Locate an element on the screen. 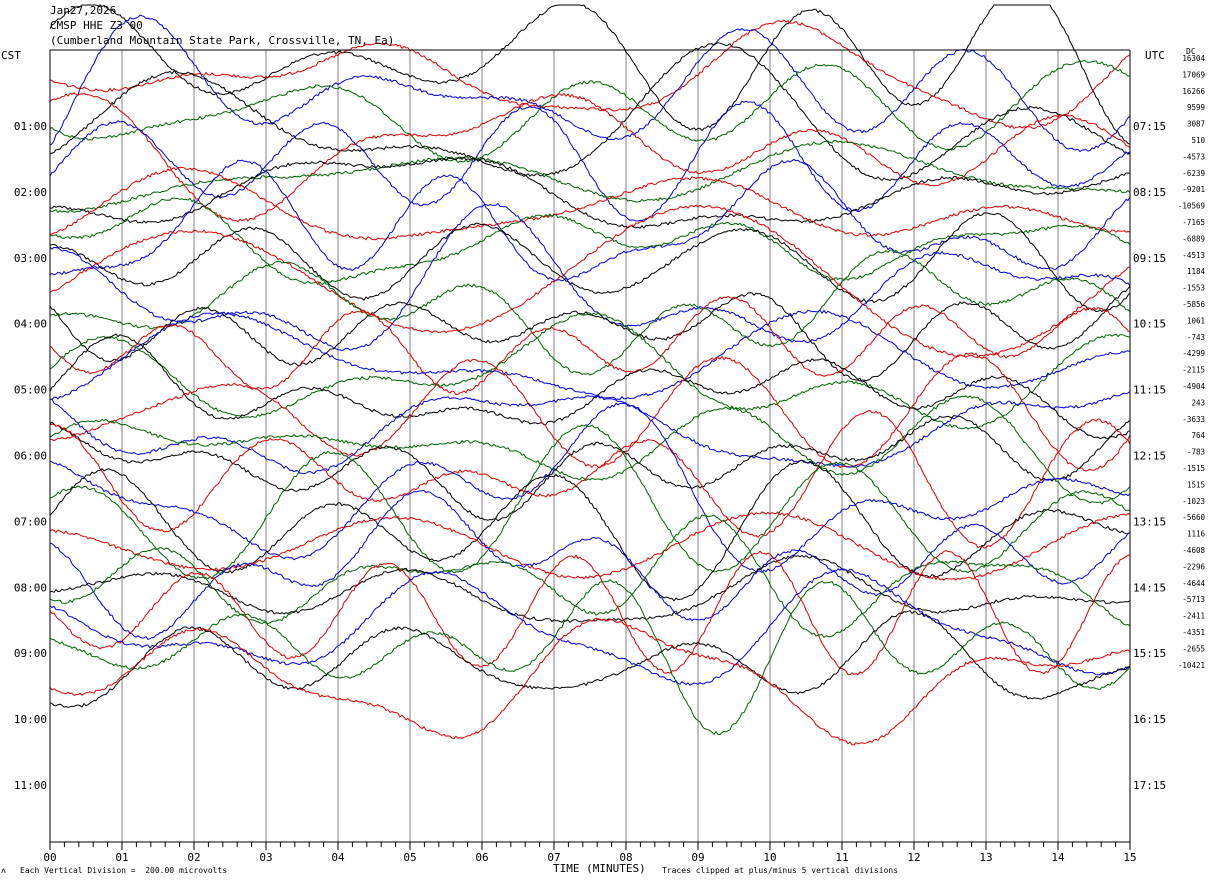  x-tick-label: 05 is located at coordinates (409, 857).